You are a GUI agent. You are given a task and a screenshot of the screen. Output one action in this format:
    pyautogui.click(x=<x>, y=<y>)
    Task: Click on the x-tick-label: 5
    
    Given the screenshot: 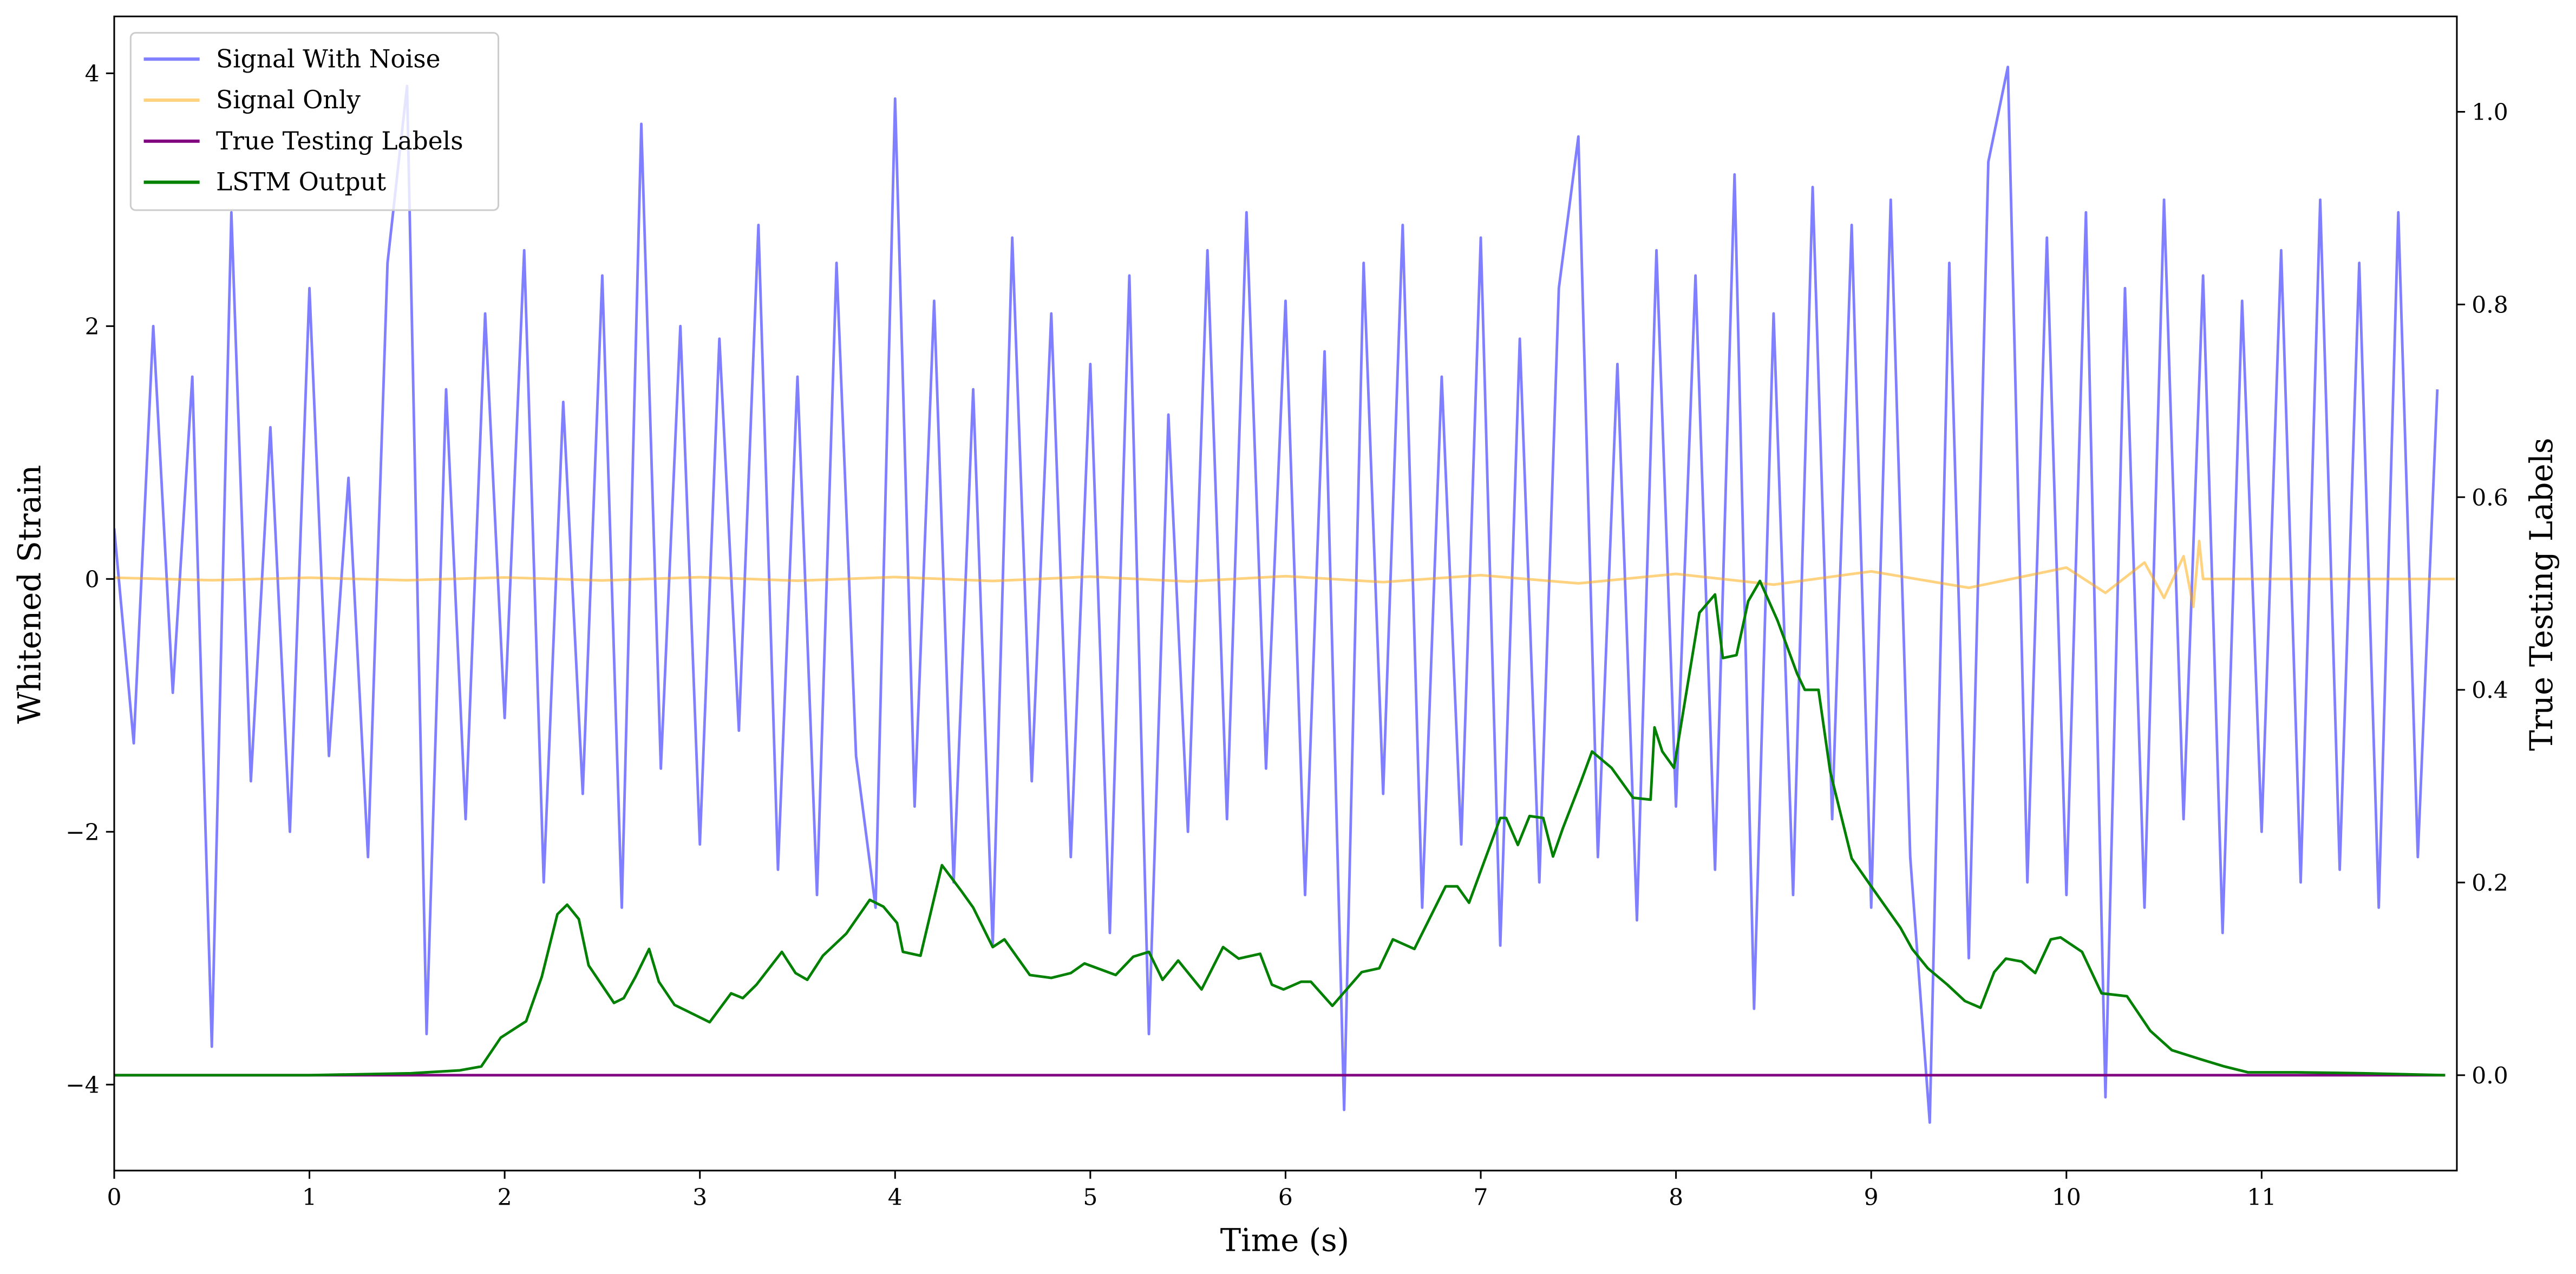 What is the action you would take?
    pyautogui.click(x=1090, y=1198)
    